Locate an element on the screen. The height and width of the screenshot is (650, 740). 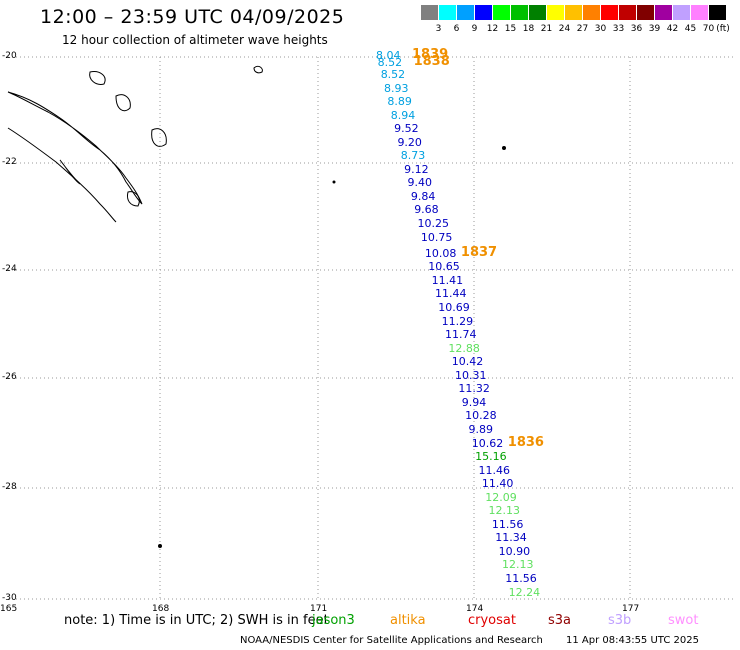
wave-height-value: 8.73 is located at coordinates (413, 156).